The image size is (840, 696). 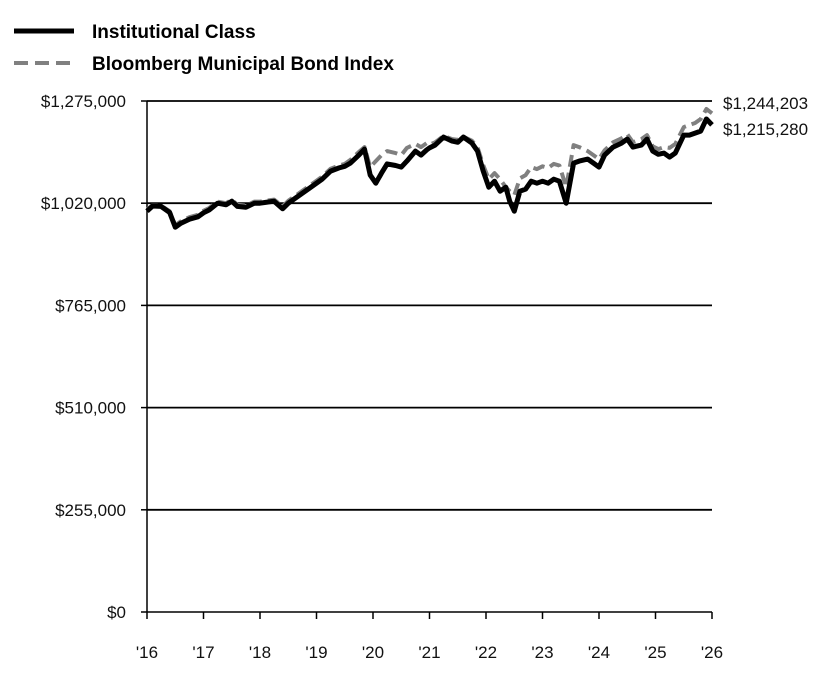 What do you see at coordinates (90, 305) in the screenshot?
I see `y-tick-label-3: $765,000` at bounding box center [90, 305].